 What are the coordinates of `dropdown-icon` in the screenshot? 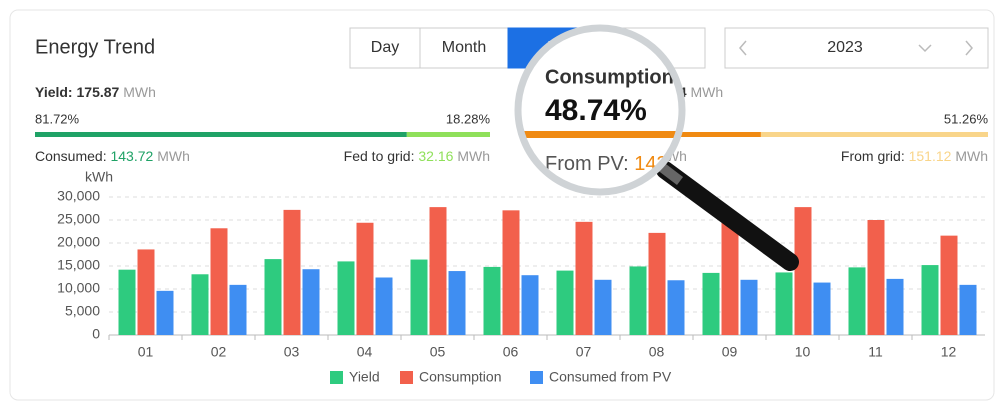 It's located at (925, 48).